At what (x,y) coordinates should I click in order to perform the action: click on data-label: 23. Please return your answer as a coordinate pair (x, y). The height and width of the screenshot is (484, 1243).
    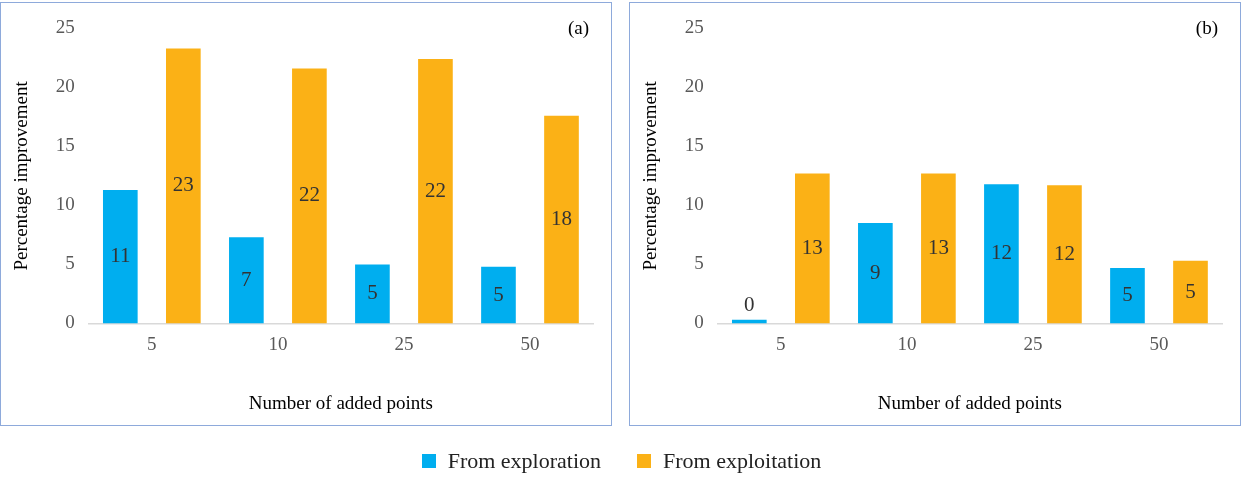
    Looking at the image, I should click on (183, 184).